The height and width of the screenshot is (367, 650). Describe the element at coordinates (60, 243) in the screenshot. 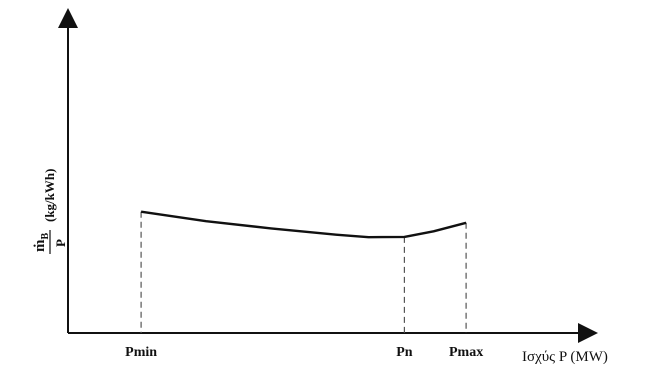

I see `y-label-denominator: P` at that location.